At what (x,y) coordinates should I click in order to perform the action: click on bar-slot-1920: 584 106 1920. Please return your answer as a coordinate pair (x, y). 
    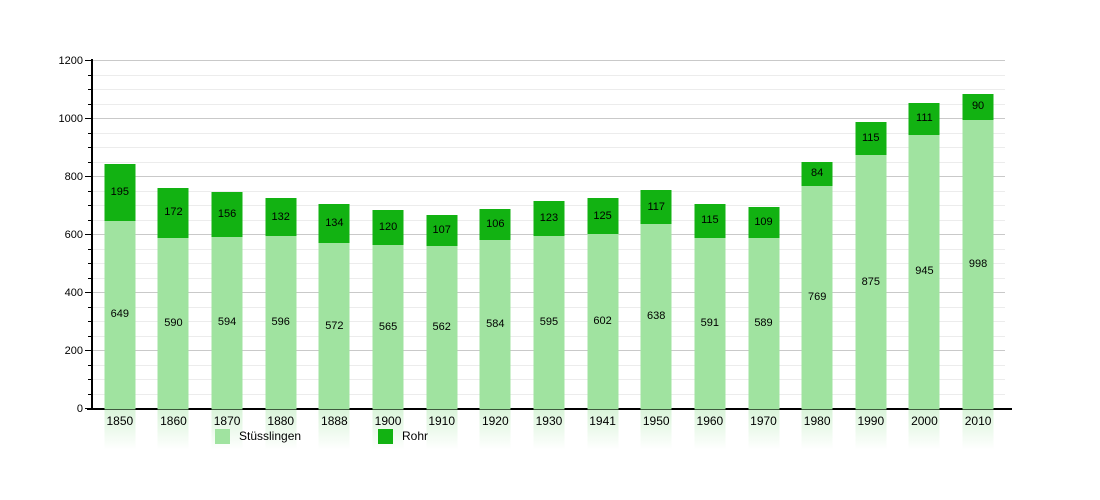
    Looking at the image, I should click on (495, 259).